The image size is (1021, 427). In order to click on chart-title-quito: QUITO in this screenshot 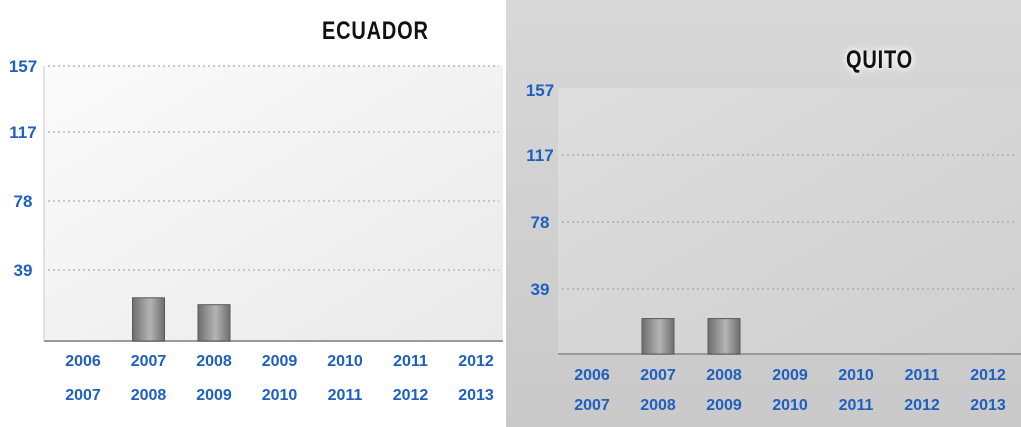, I will do `click(879, 60)`.